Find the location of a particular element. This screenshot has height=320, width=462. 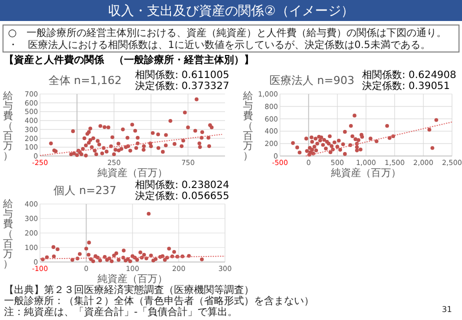

text: 【資産と人件費の関係 （一般診療所・経営主体別）】 is located at coordinates (129, 60).